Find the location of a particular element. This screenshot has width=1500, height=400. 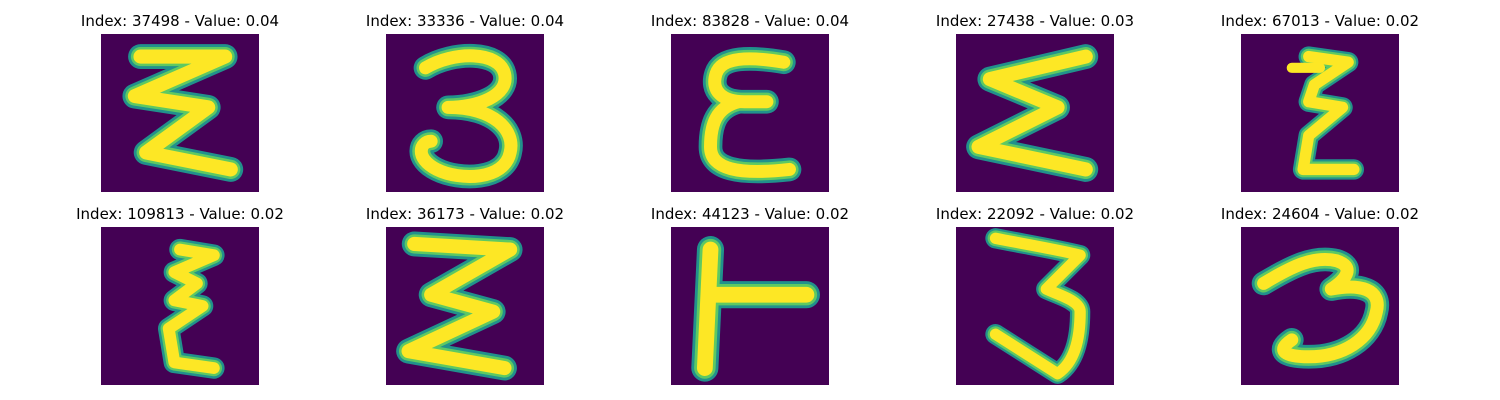

panel-title: Index: 22092 - Value: 0.02 is located at coordinates (1035, 214).